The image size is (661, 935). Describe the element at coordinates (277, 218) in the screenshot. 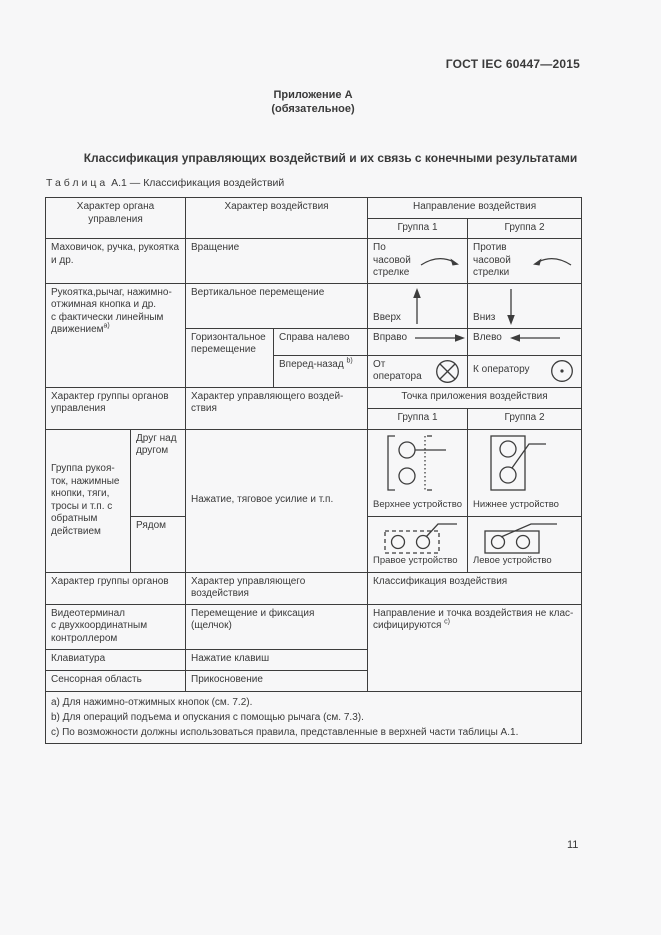

I see `header-action: Характер воздействия` at that location.